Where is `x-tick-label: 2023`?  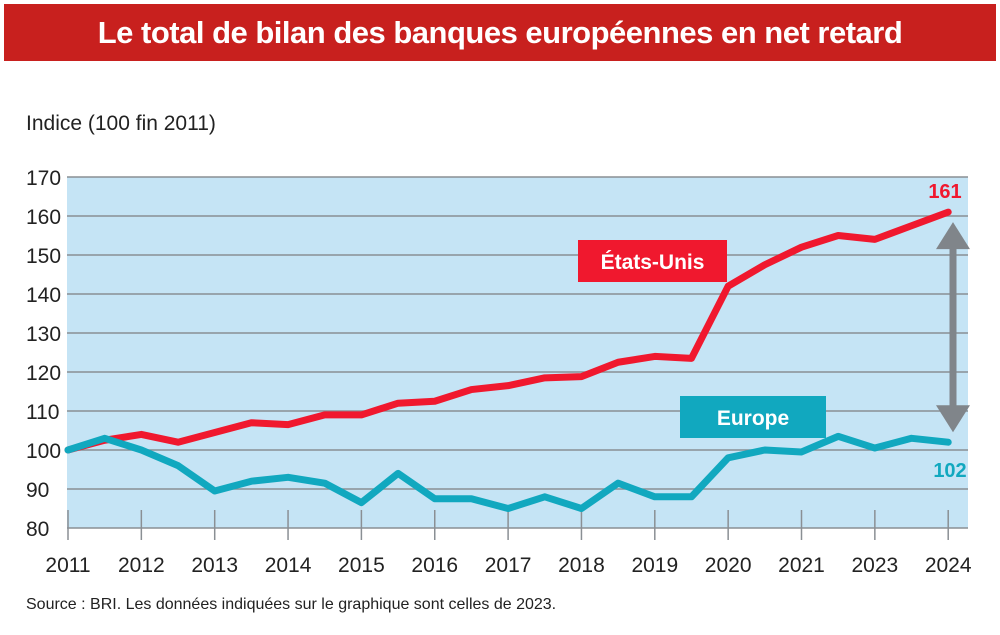 x-tick-label: 2023 is located at coordinates (874, 565).